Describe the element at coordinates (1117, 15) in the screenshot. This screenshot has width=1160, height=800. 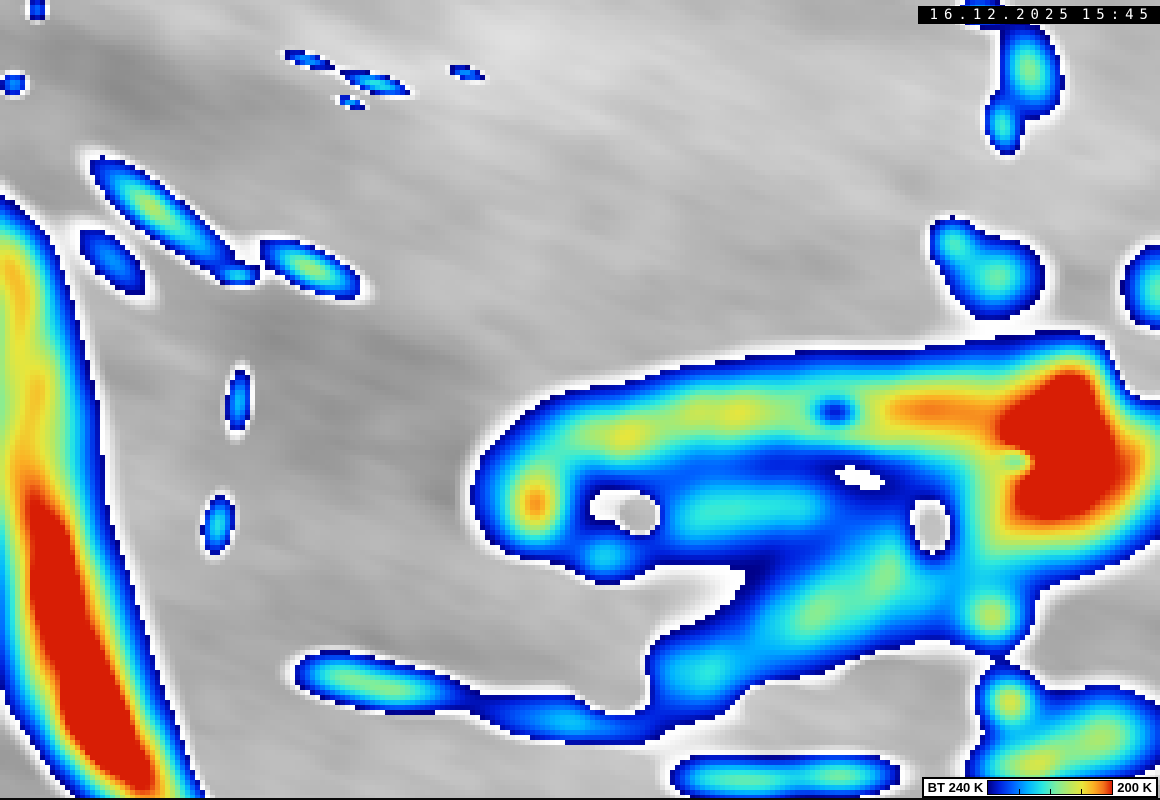
I see `timestamp-time: 15:45` at that location.